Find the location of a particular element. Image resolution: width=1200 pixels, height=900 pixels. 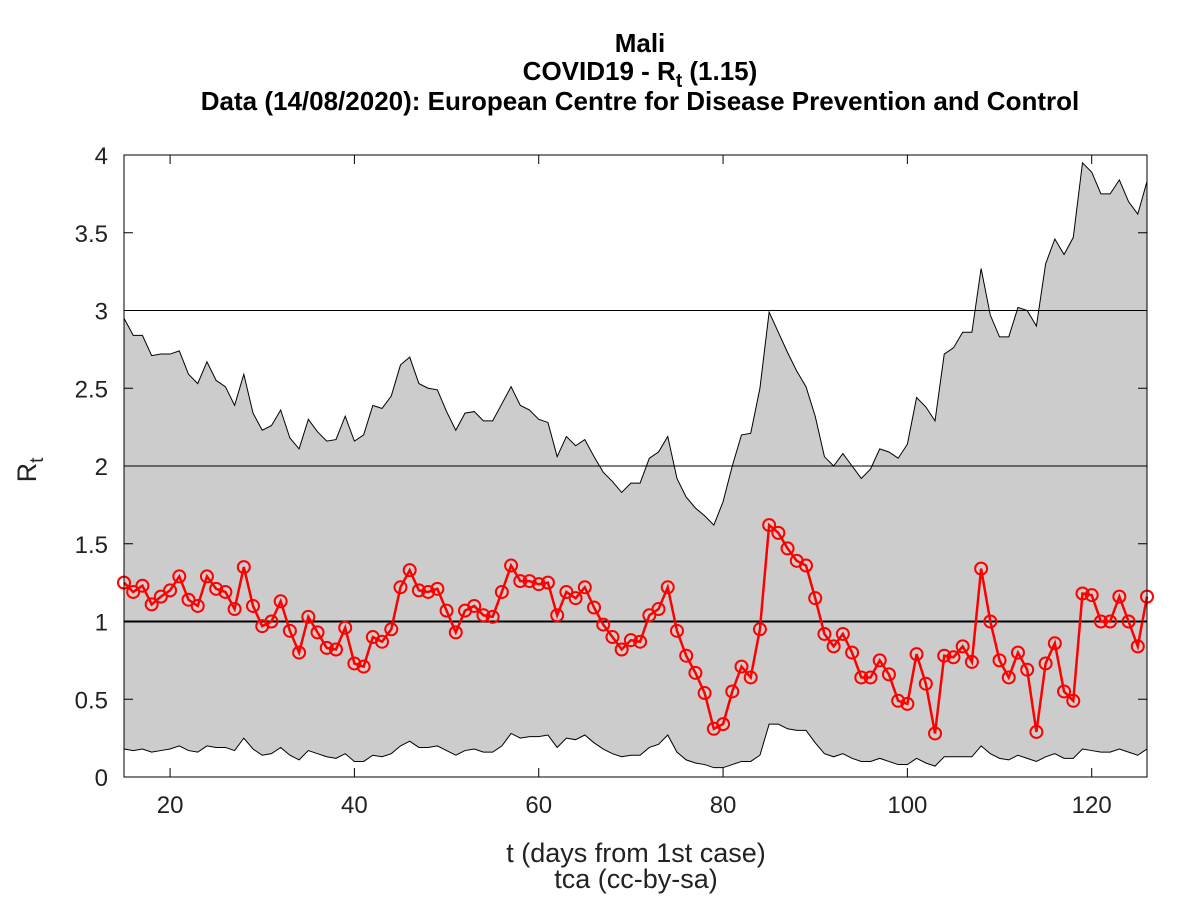

x-tick-label: 20 is located at coordinates (170, 805).